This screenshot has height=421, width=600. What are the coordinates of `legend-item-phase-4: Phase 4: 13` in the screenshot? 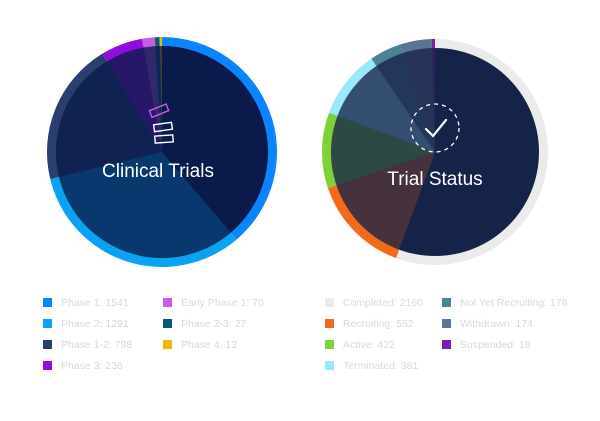 It's located at (200, 345).